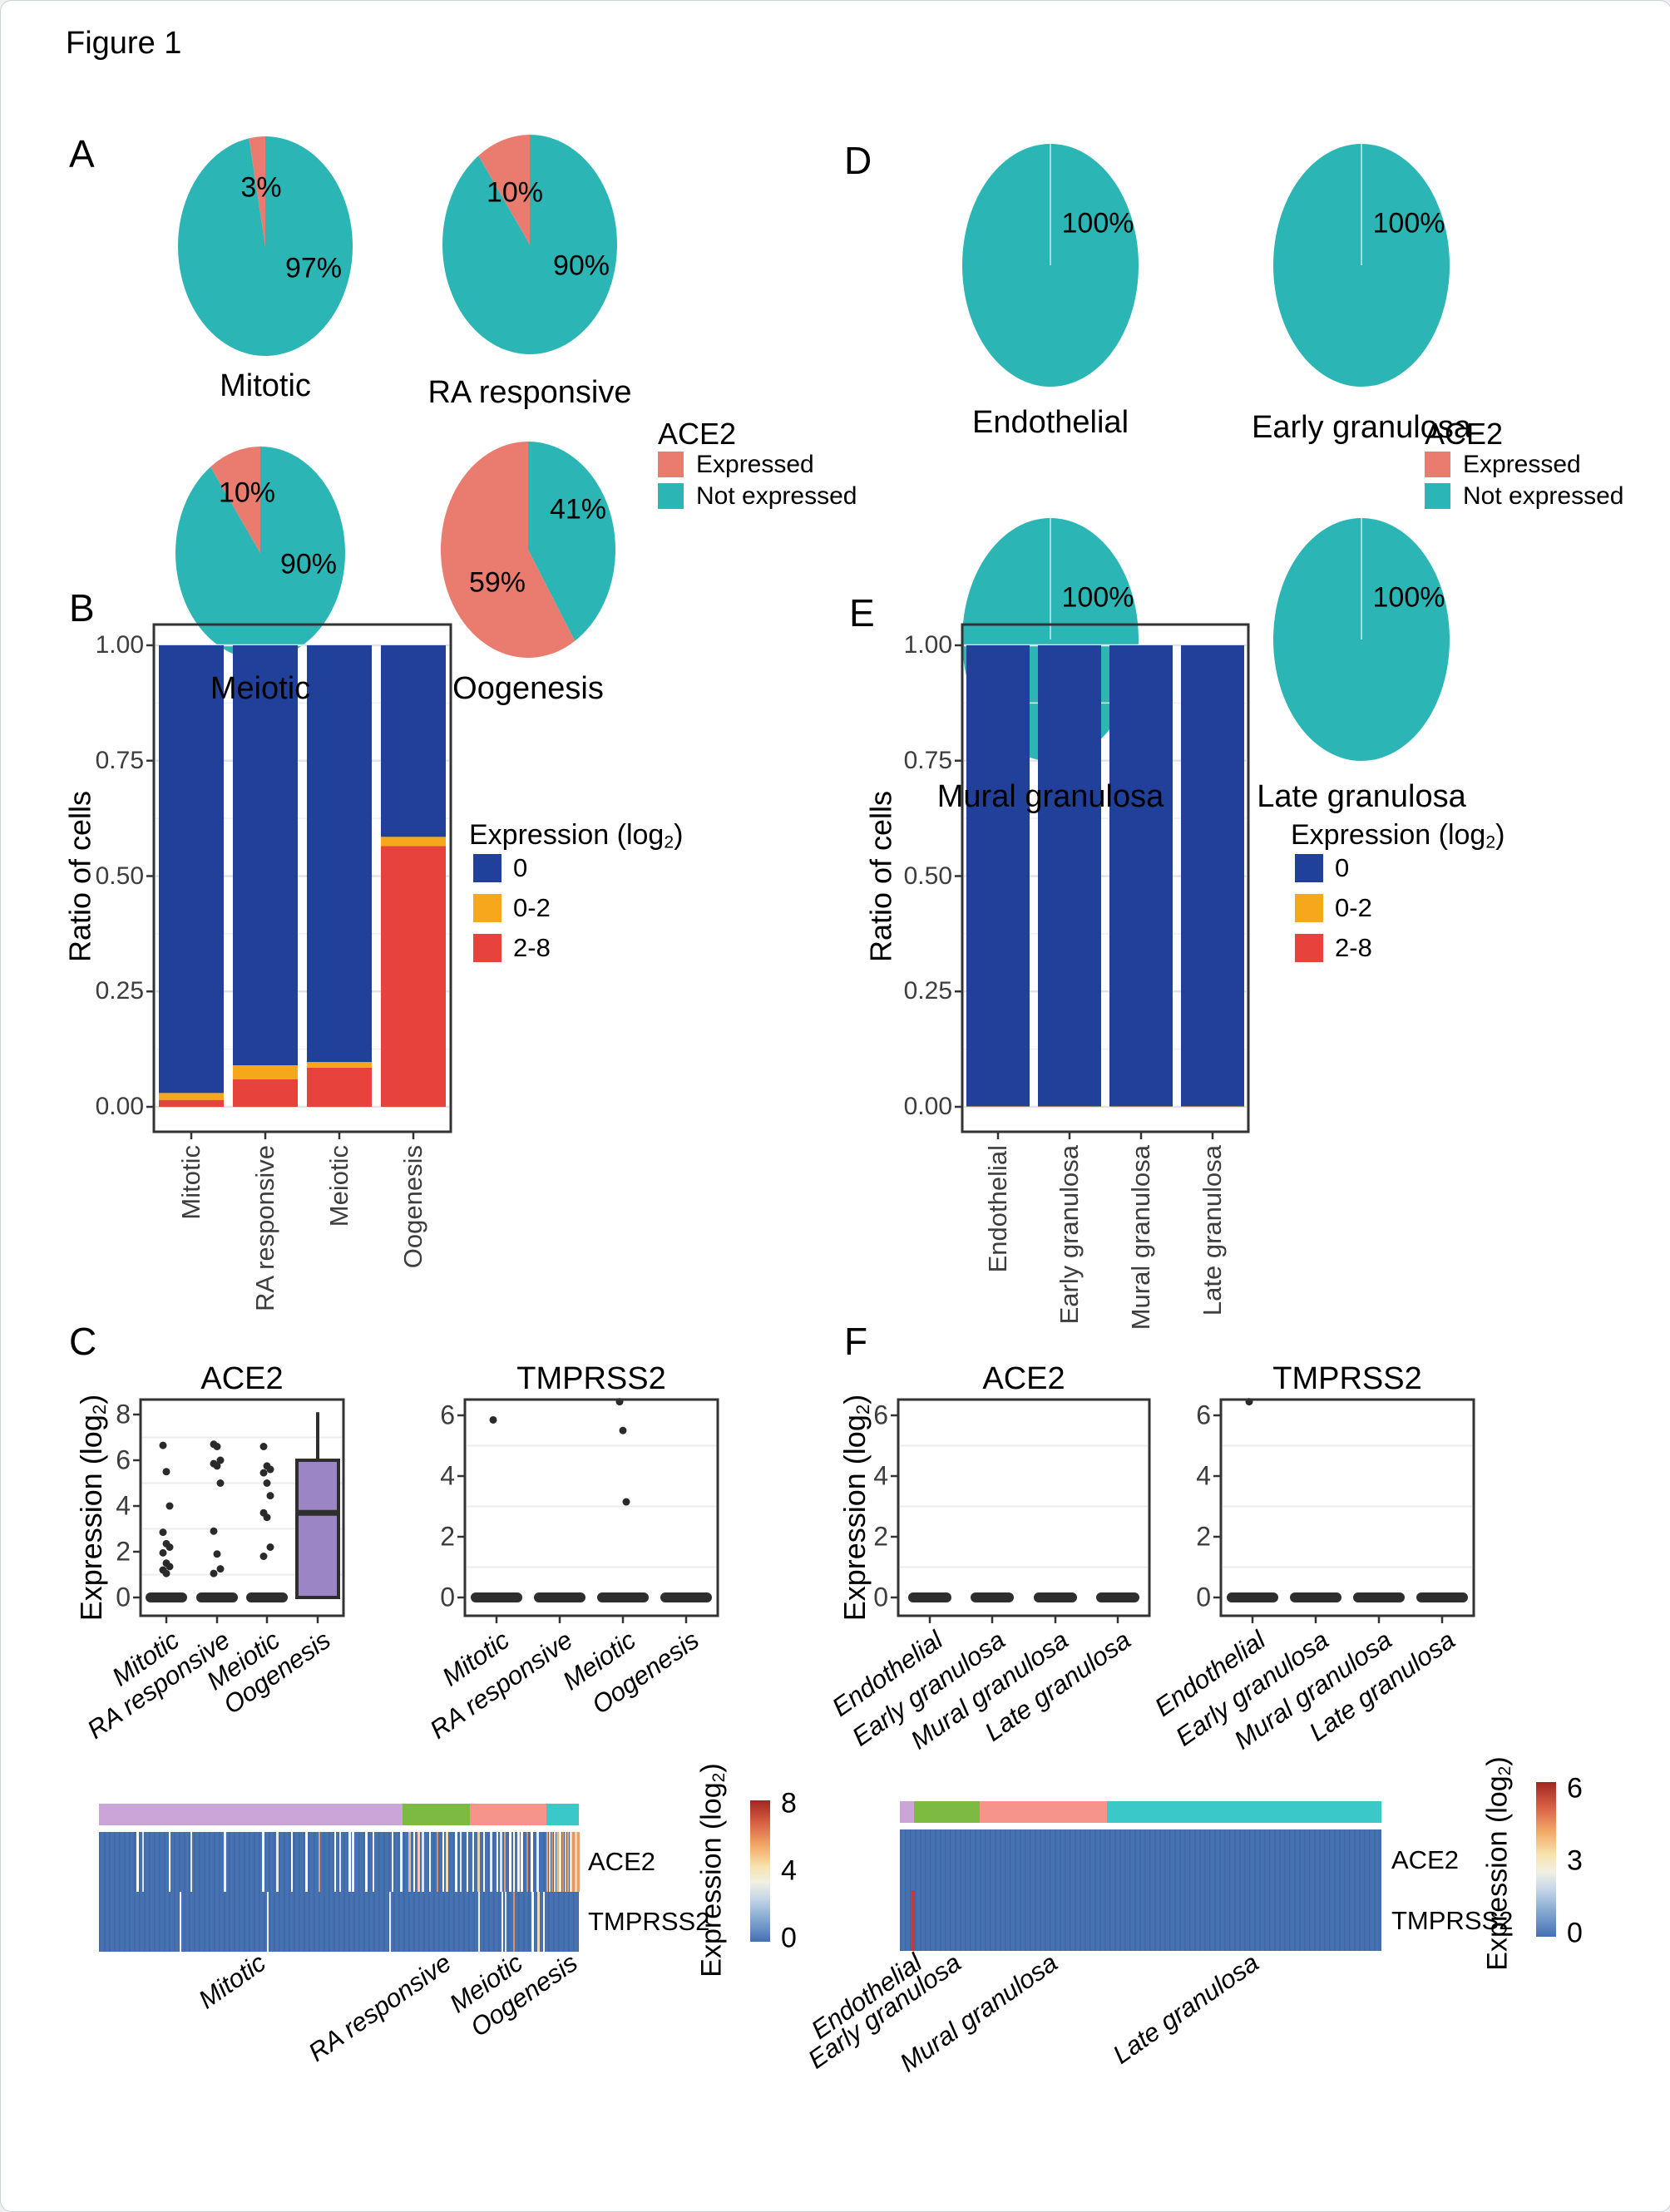 Image resolution: width=1670 pixels, height=2212 pixels. Describe the element at coordinates (1069, 1235) in the screenshot. I see `x-category-label: Early granulosa` at that location.